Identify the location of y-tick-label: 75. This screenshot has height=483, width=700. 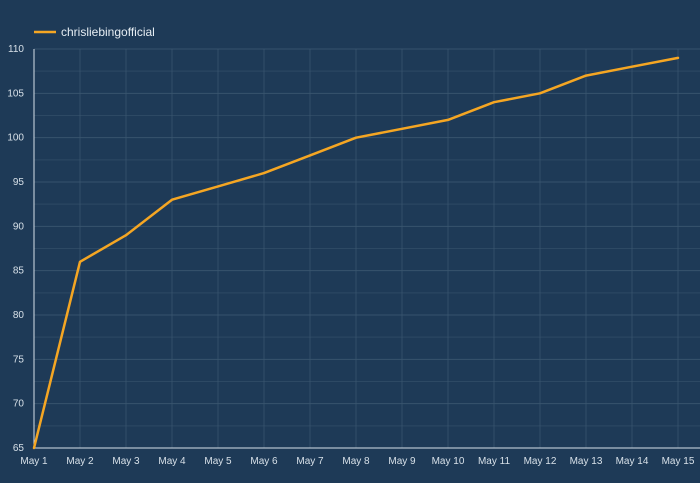
(19, 359).